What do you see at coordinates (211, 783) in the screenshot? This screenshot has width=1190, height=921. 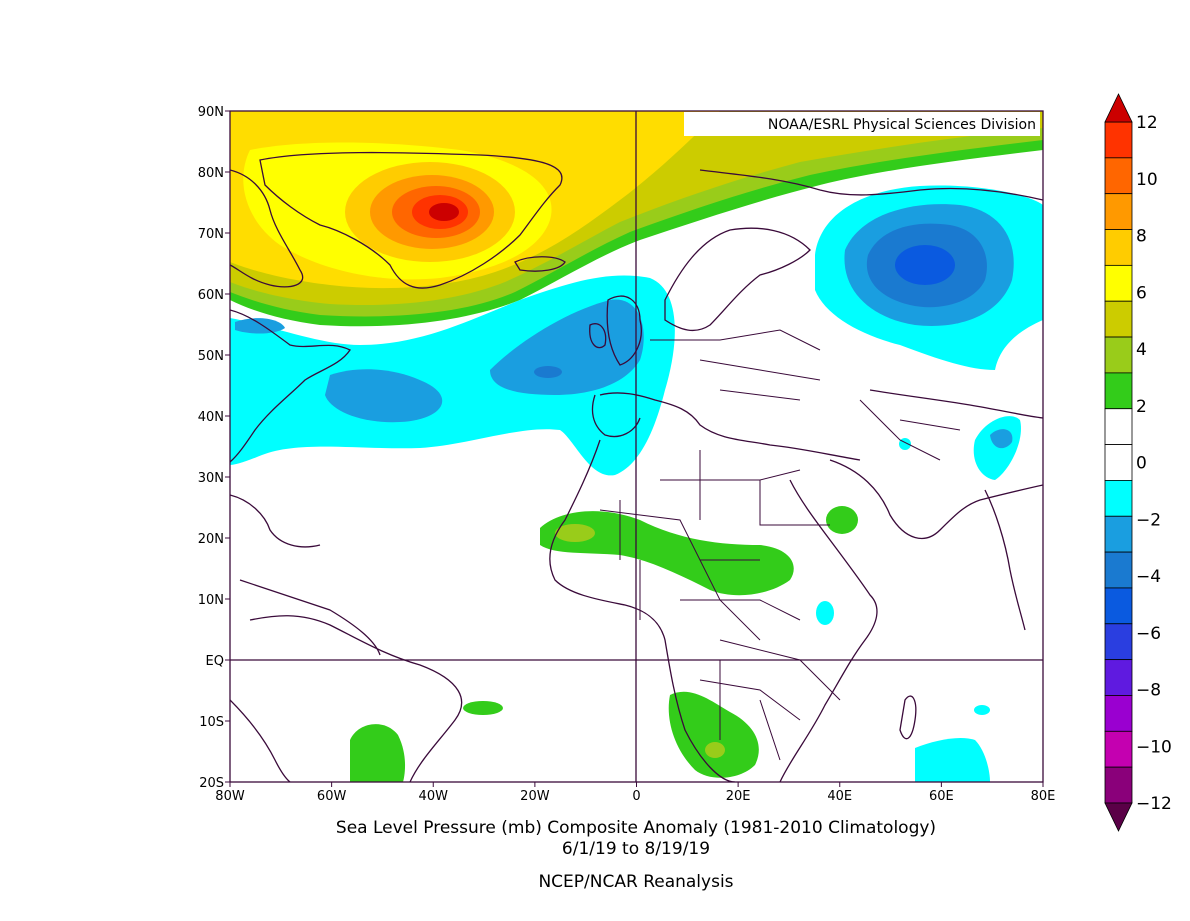 I see `lat-tick-label: 20S` at bounding box center [211, 783].